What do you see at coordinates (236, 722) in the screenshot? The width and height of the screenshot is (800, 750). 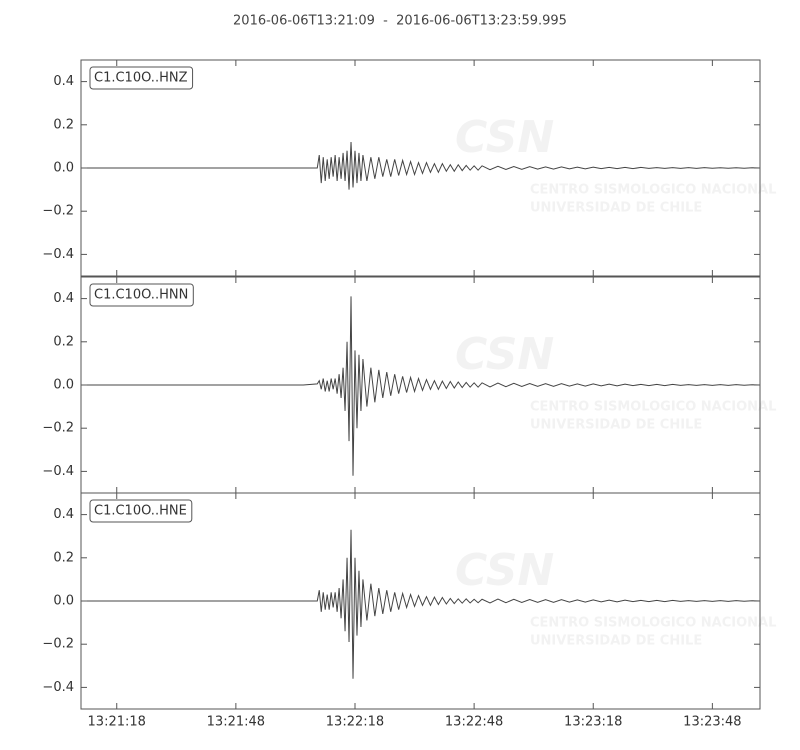 I see `x-tick-label: 13:21:48` at bounding box center [236, 722].